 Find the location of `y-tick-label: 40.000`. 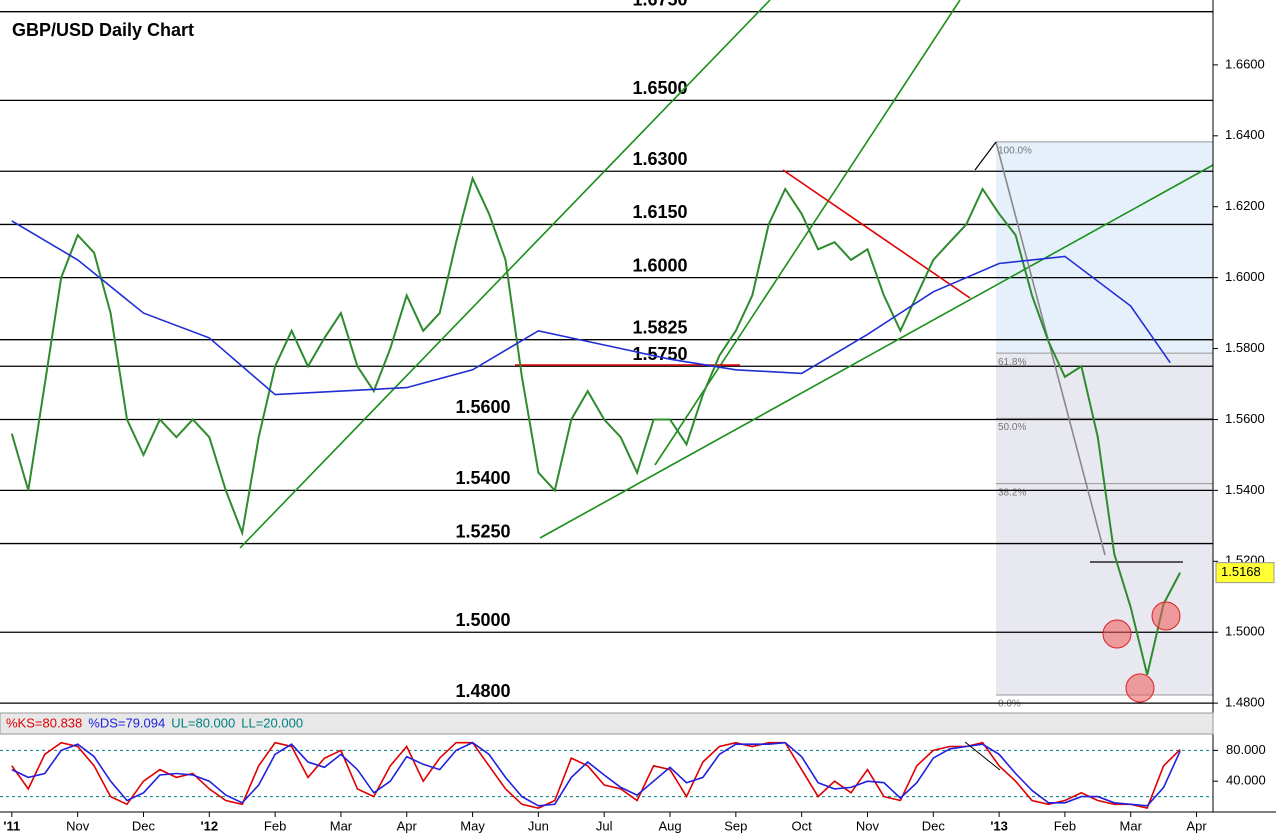

y-tick-label: 40.000 is located at coordinates (1246, 780).